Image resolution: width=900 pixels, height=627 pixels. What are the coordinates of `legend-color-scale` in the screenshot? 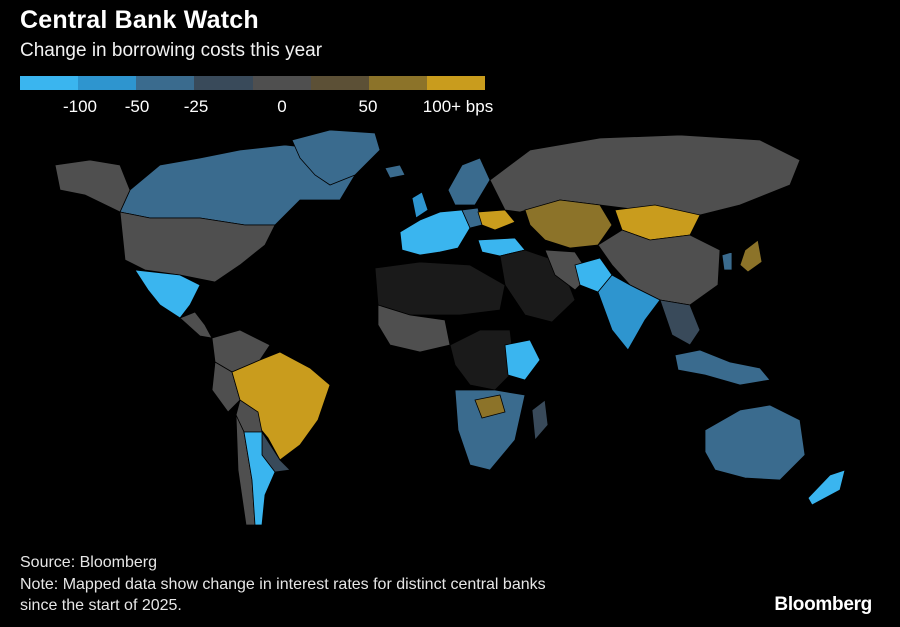 It's located at (252, 83).